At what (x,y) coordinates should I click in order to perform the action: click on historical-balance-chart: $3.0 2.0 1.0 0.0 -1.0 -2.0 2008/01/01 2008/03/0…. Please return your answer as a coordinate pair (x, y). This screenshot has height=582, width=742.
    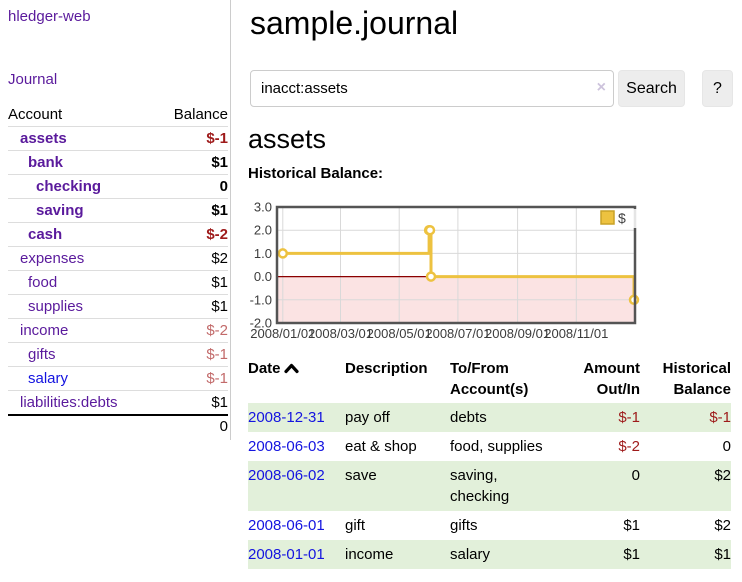
    Looking at the image, I should click on (450, 275).